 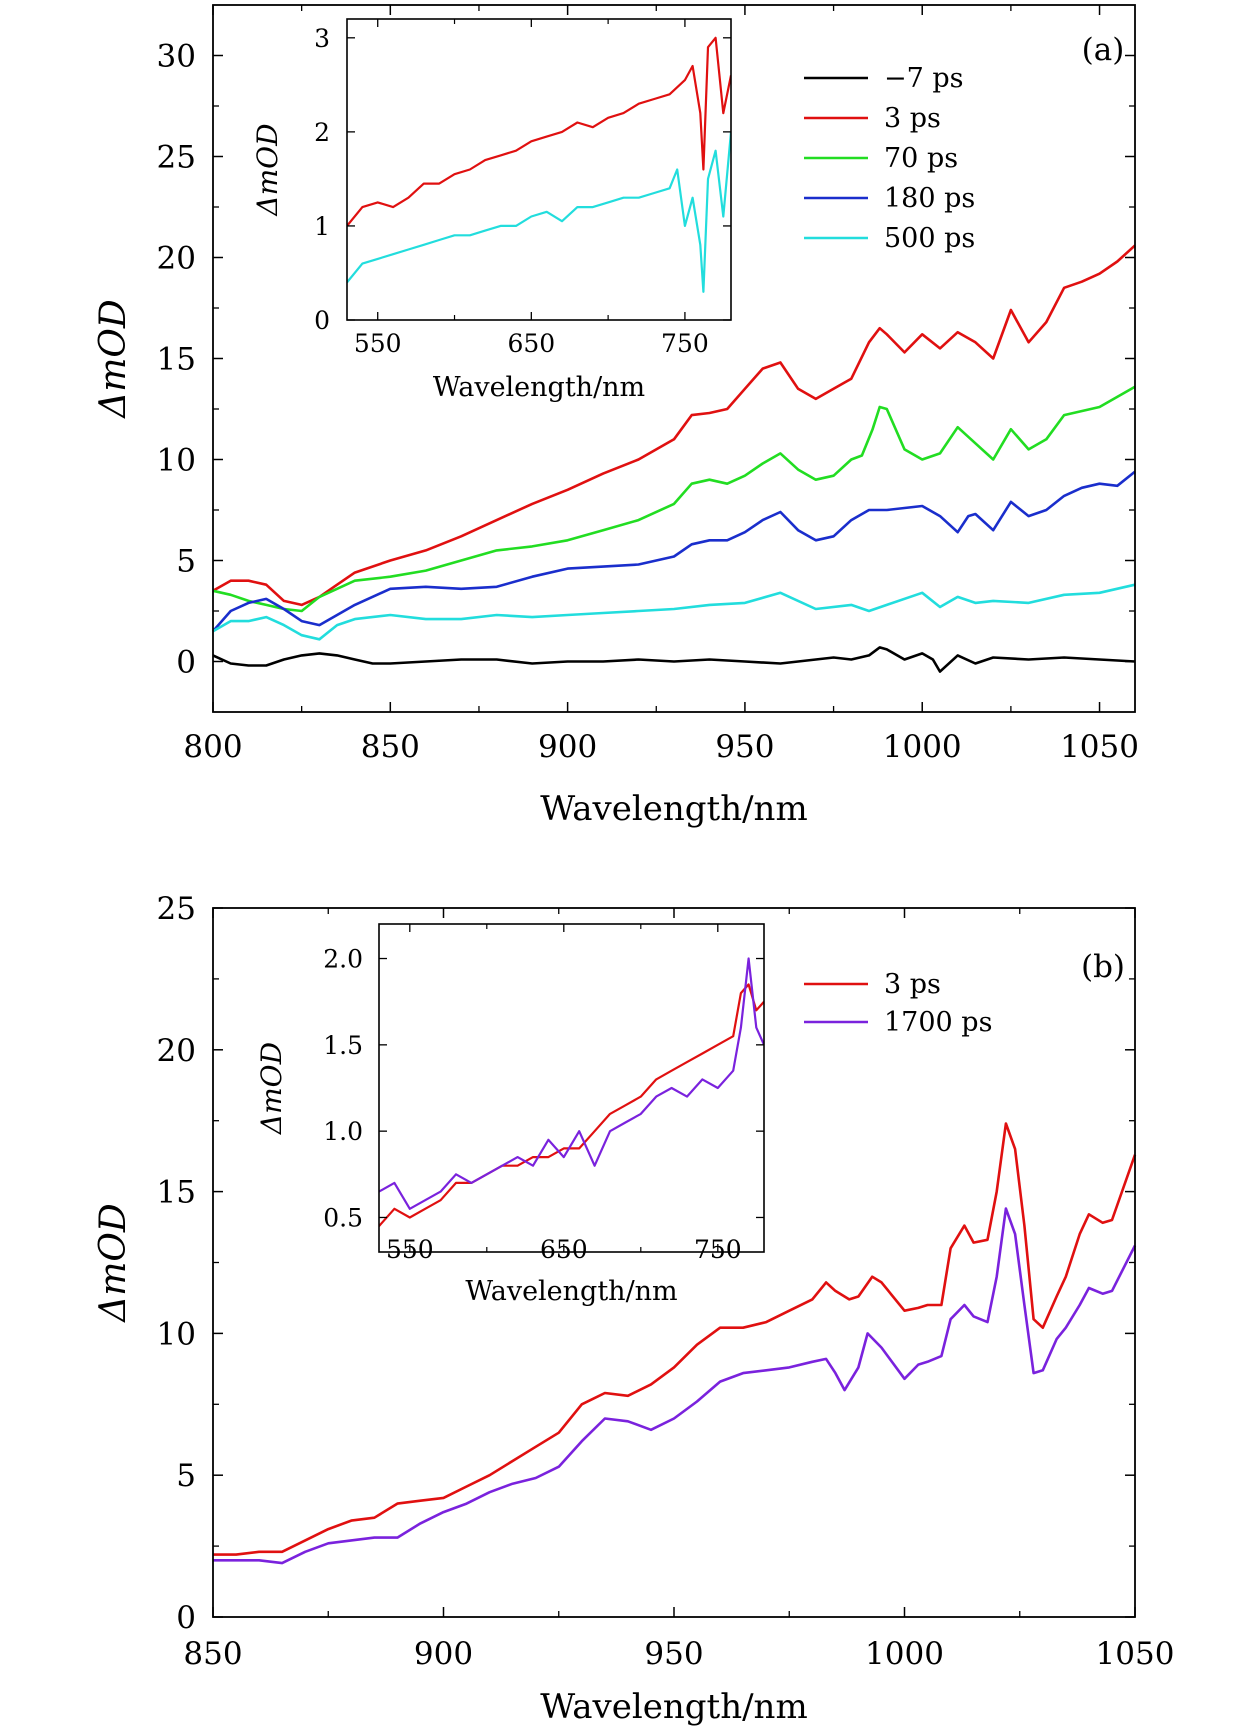 What do you see at coordinates (322, 132) in the screenshot?
I see `inset-y-tick-label: 2` at bounding box center [322, 132].